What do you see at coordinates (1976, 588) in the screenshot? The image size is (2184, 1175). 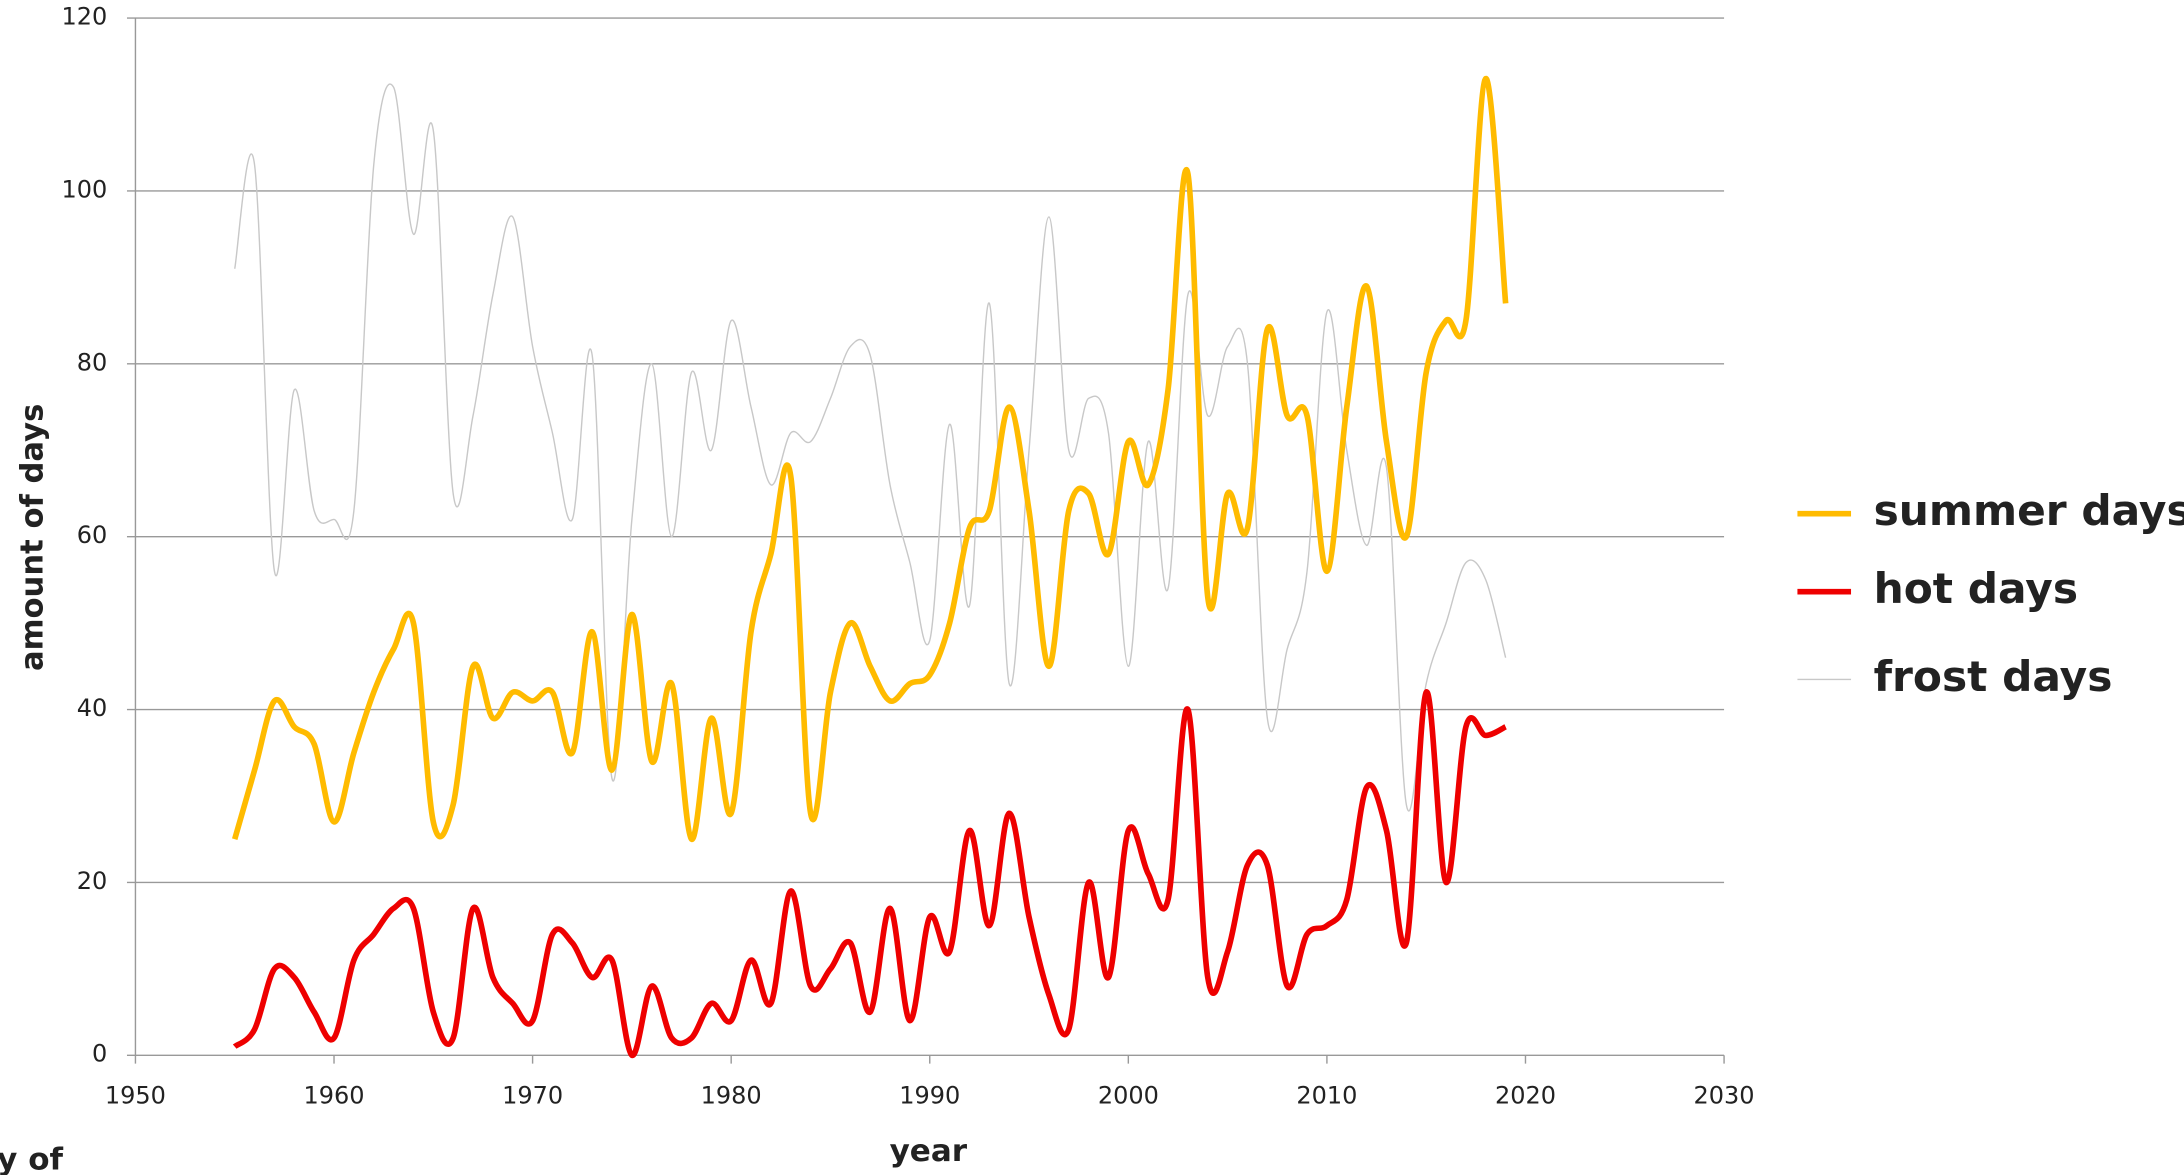 I see `legend-label: hot days` at bounding box center [1976, 588].